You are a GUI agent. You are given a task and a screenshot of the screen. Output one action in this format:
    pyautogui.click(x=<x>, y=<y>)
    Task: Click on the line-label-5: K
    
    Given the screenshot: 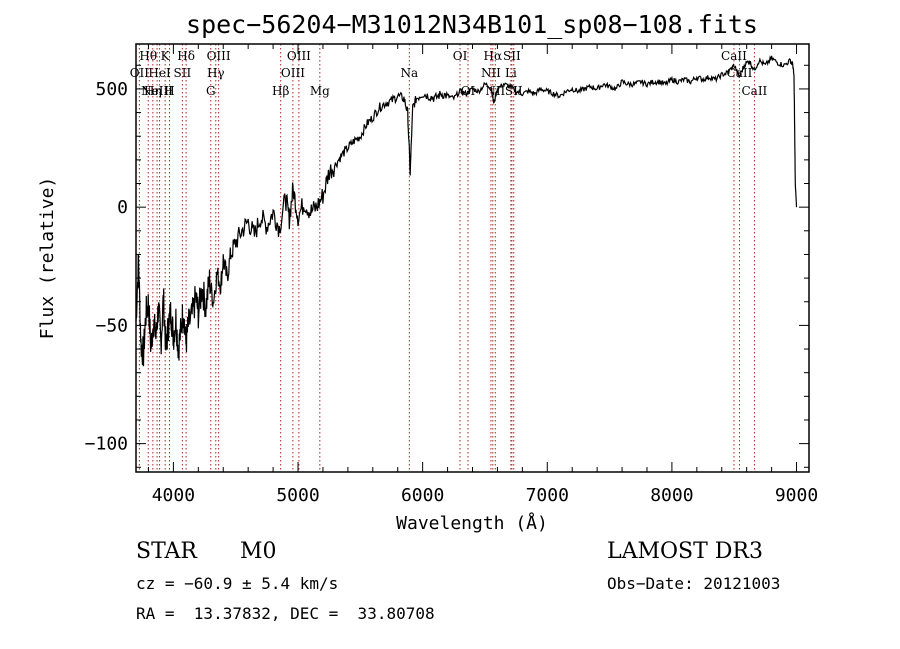 What is the action you would take?
    pyautogui.click(x=166, y=56)
    